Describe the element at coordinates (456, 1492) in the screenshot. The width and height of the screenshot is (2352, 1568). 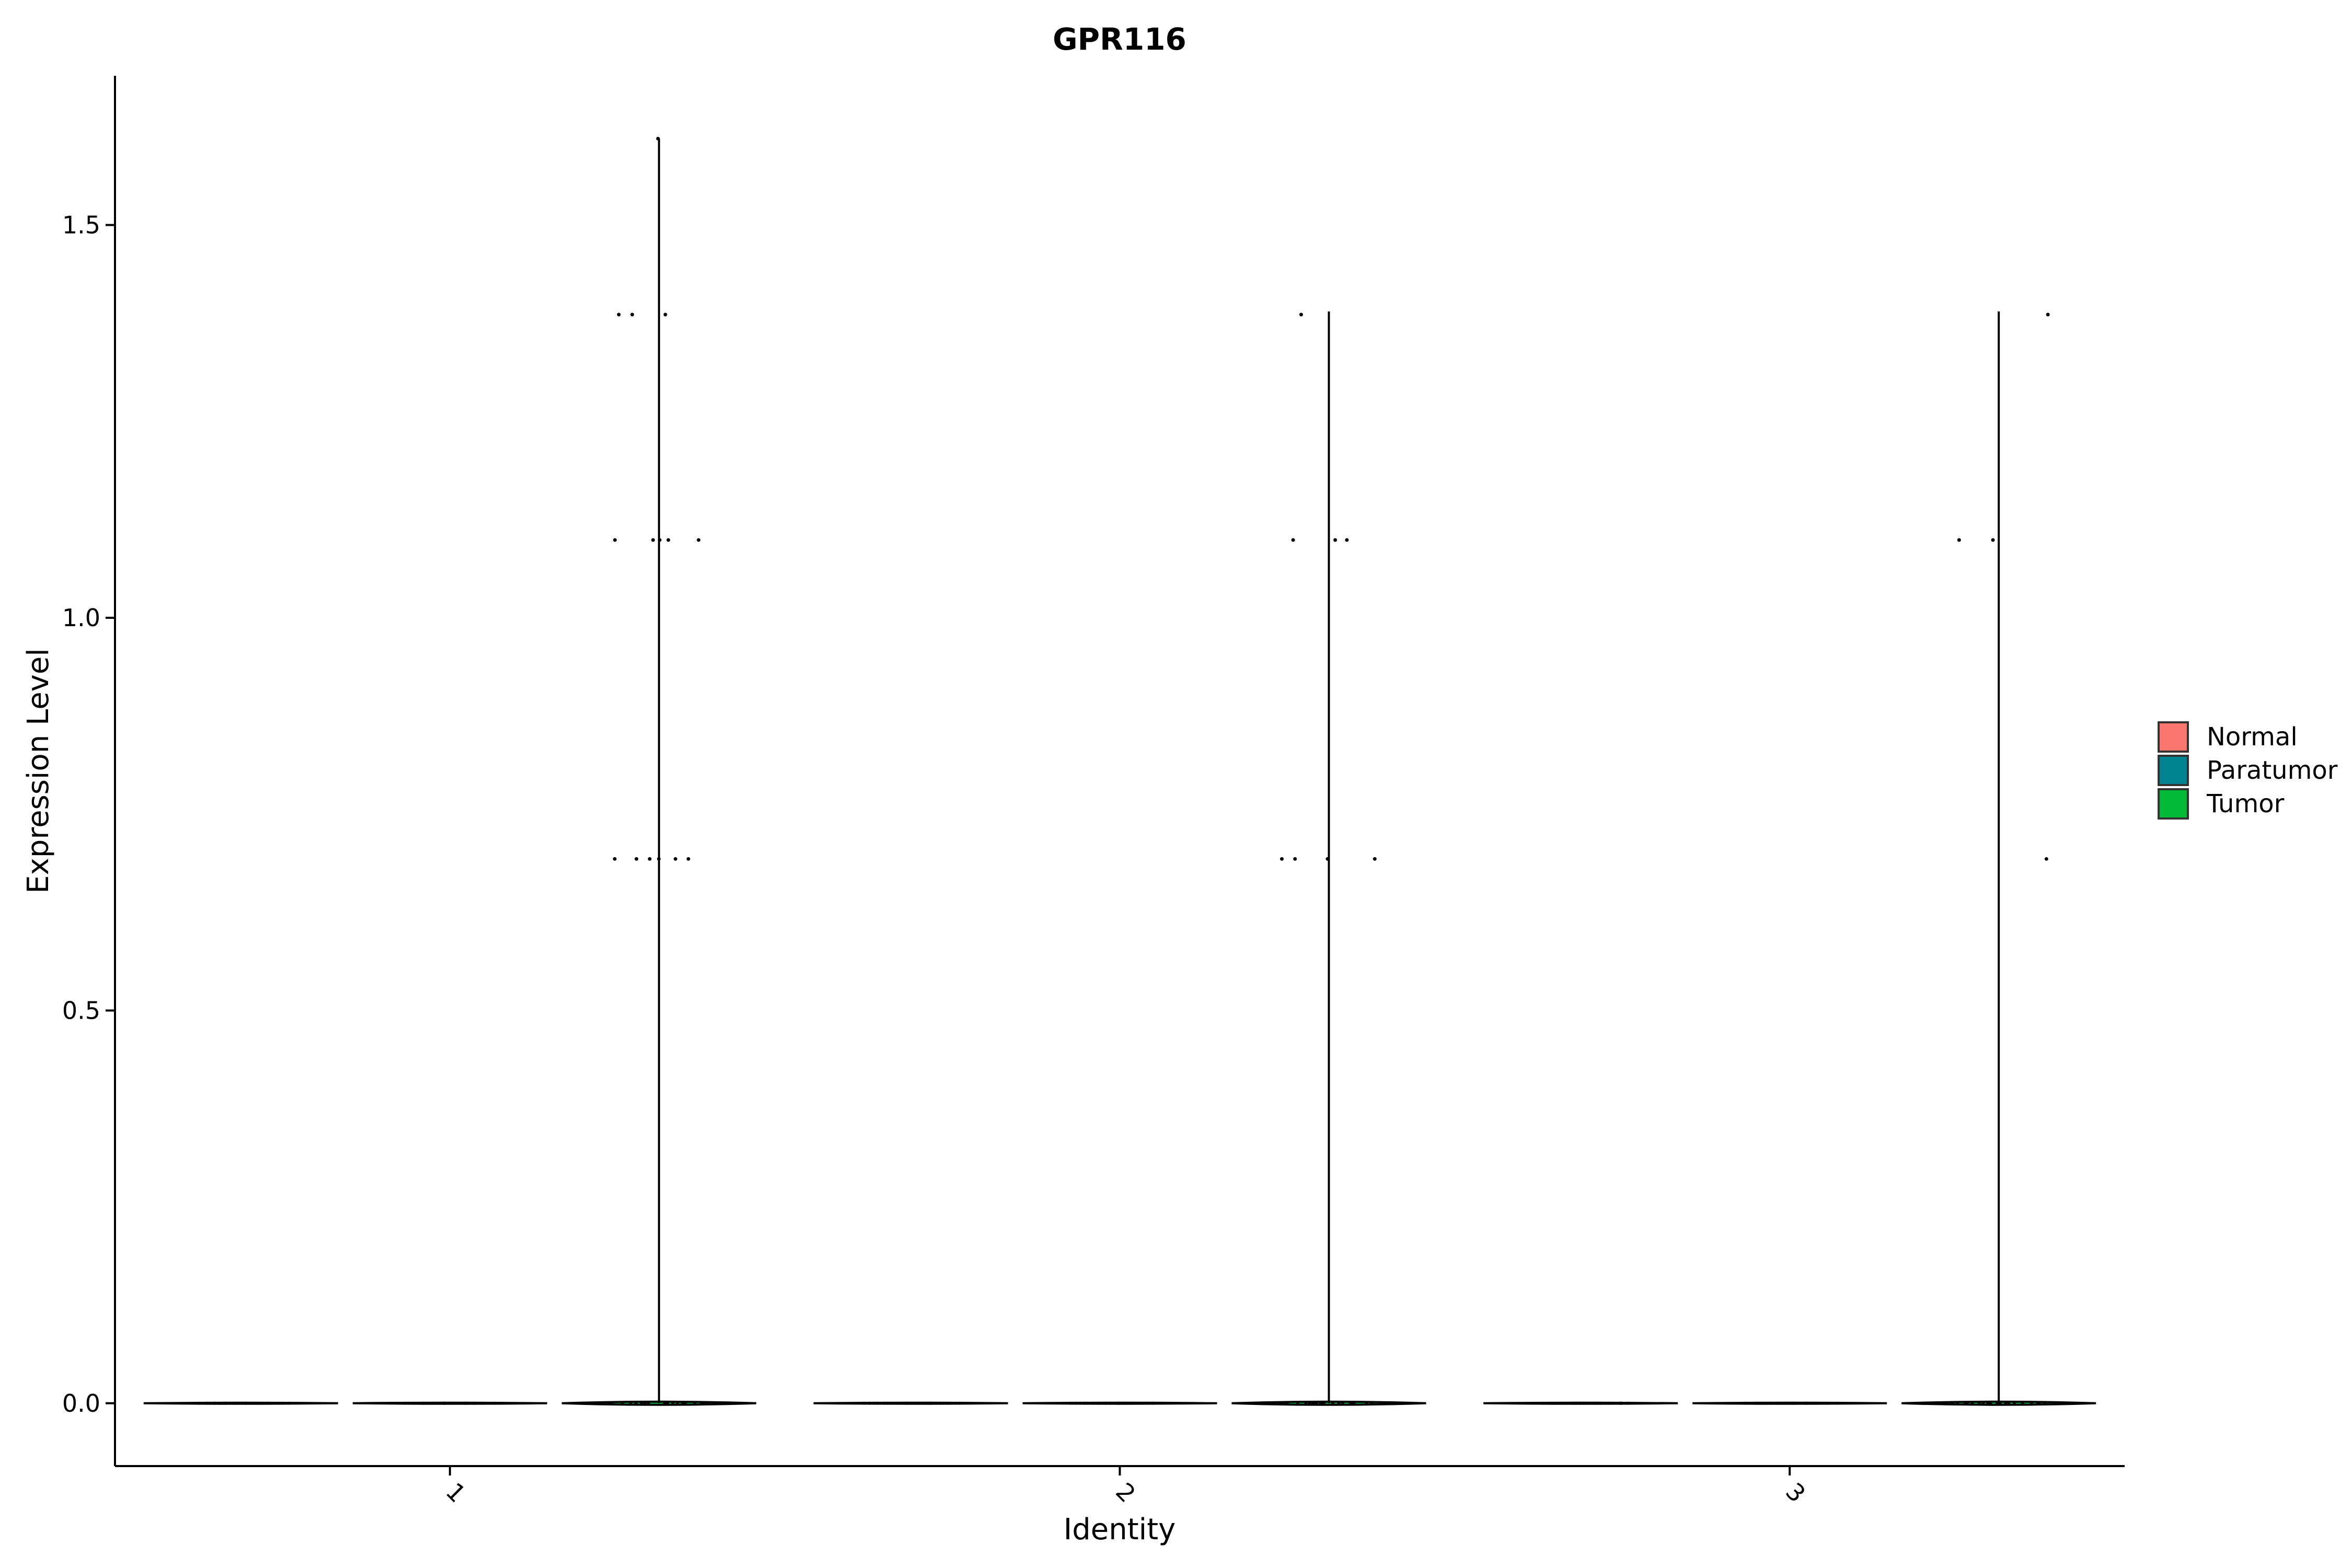
I see `x-tick-label: 1` at that location.